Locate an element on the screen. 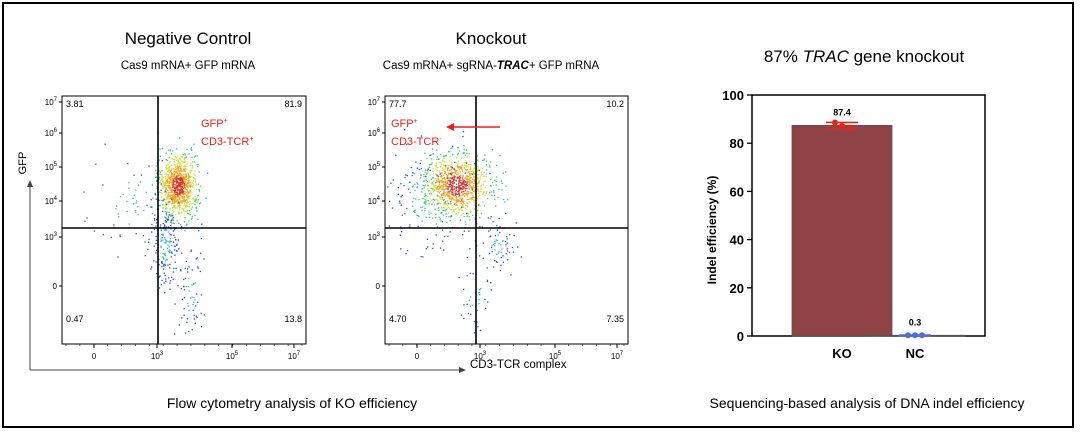  quadrant-bottom-left: 4.70 is located at coordinates (398, 319).